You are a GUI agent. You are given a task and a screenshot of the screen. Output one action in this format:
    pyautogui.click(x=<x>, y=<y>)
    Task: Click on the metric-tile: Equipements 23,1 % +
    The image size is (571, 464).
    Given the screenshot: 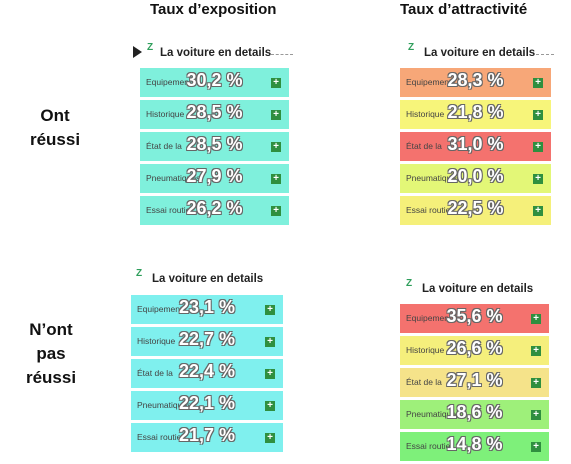 What is the action you would take?
    pyautogui.click(x=207, y=309)
    